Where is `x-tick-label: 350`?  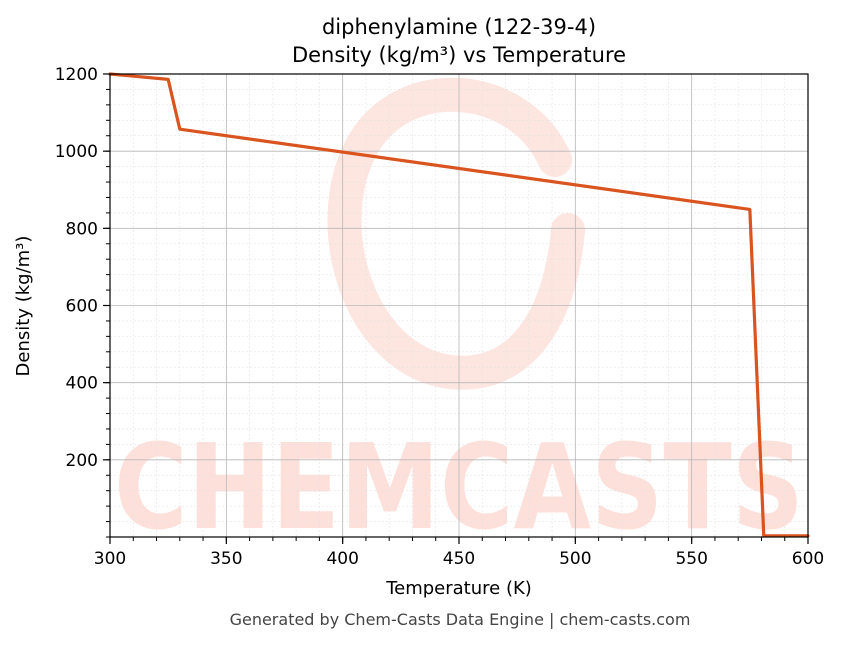
x-tick-label: 350 is located at coordinates (226, 559).